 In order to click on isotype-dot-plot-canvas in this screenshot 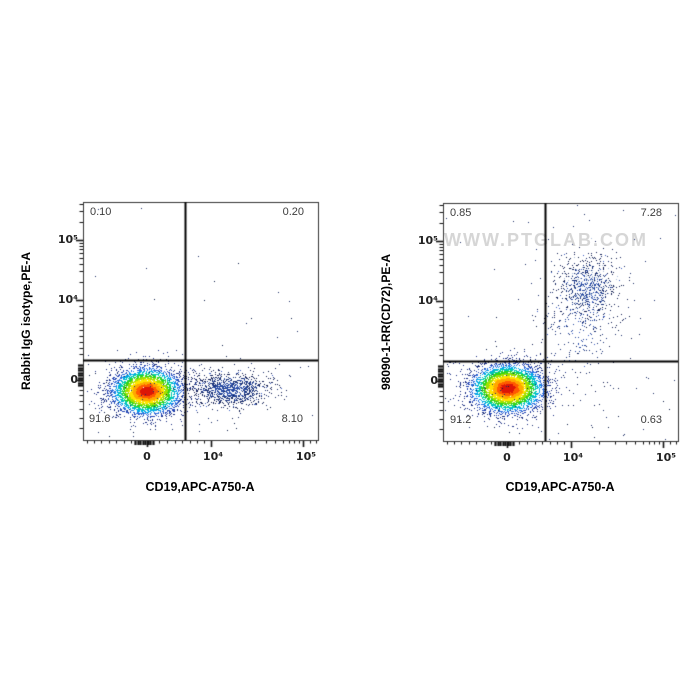, I will do `click(200, 325)`.